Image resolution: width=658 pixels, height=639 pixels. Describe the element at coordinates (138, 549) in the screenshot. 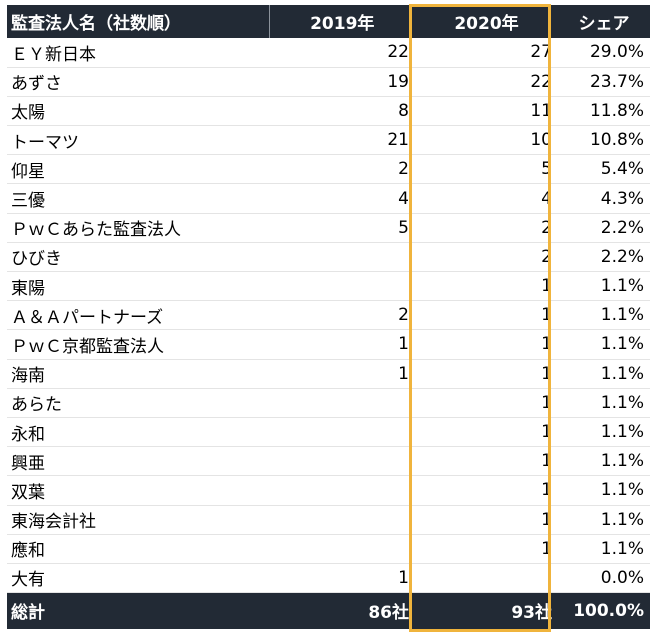

I see `firm-name-cell: 應和` at that location.